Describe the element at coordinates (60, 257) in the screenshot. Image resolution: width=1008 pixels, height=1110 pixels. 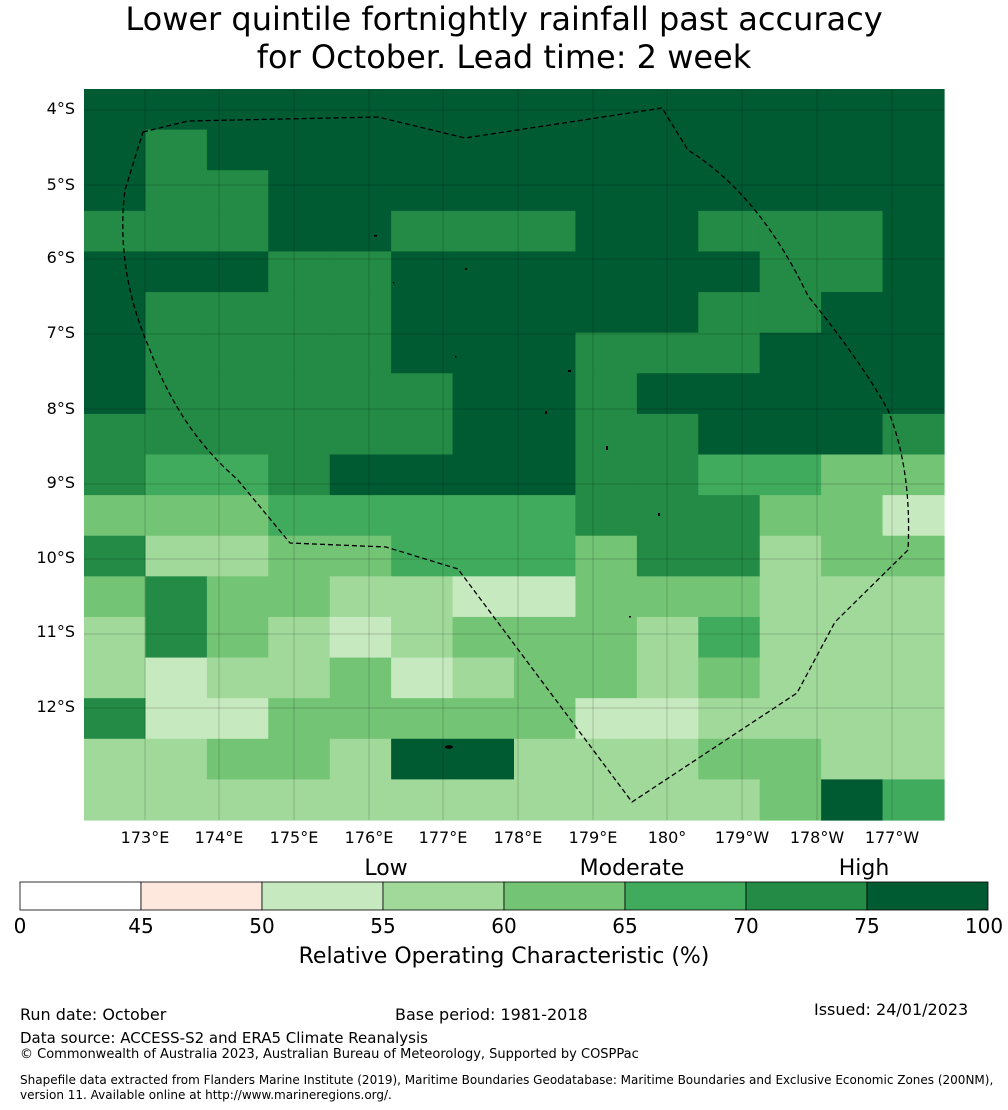
I see `lat-label: 6°S` at that location.